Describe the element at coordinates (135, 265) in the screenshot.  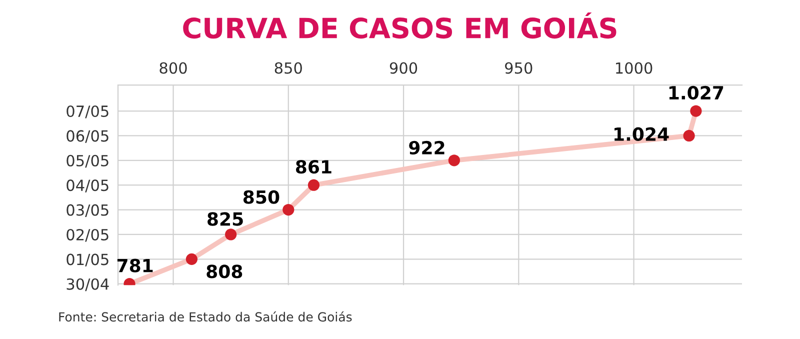
I see `data-label: 781` at that location.